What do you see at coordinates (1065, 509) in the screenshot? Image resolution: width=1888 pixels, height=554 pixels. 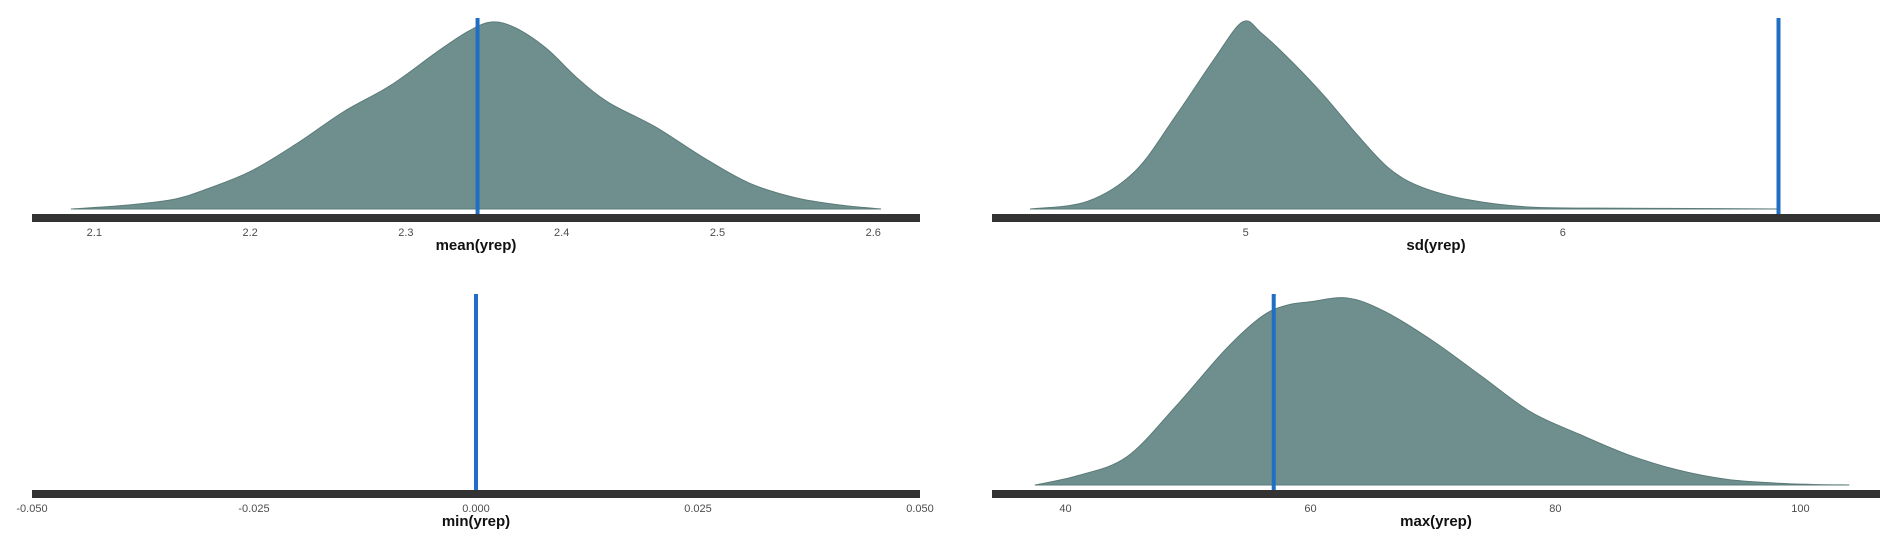 I see `x-tick-label: 40` at bounding box center [1065, 509].